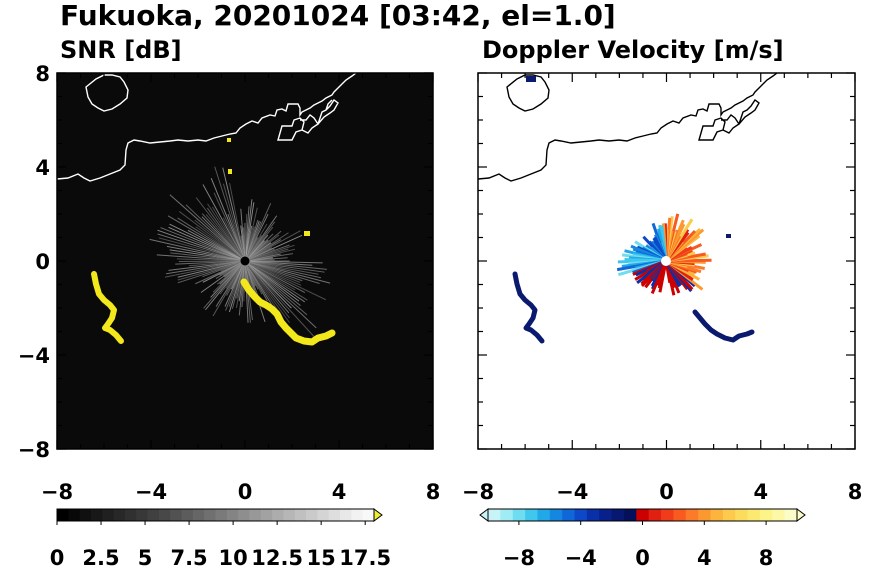  What do you see at coordinates (308, 119) in the screenshot?
I see `snr-coastline-harbour` at bounding box center [308, 119].